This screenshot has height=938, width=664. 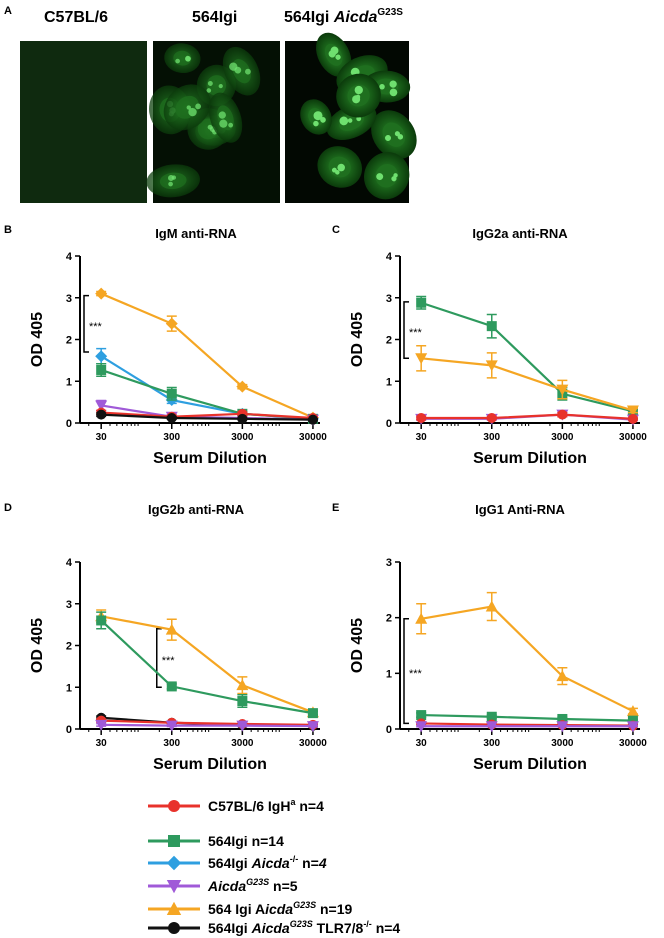 What do you see at coordinates (335, 508) in the screenshot?
I see `panel-letter: E` at bounding box center [335, 508].